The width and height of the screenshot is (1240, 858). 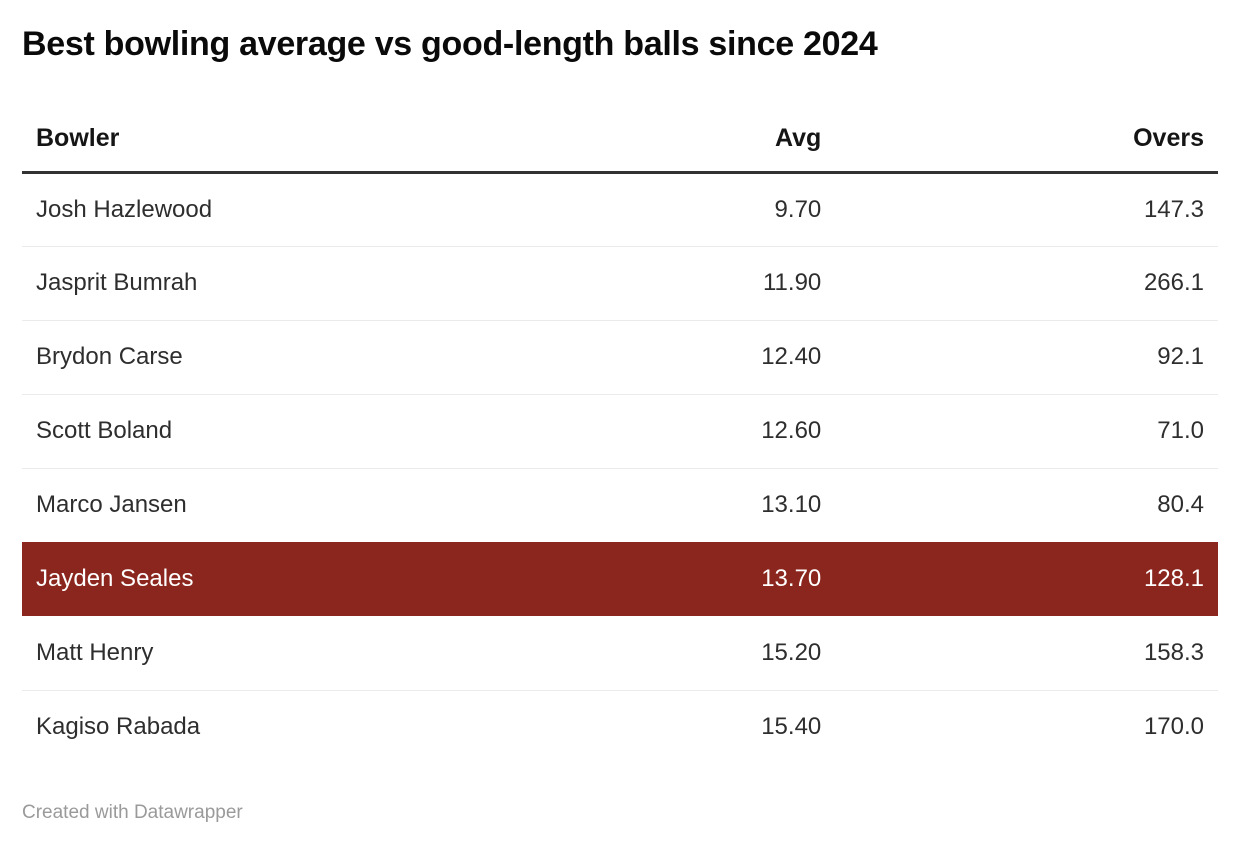 I want to click on overs-cell: 128.1, so click(x=1173, y=578).